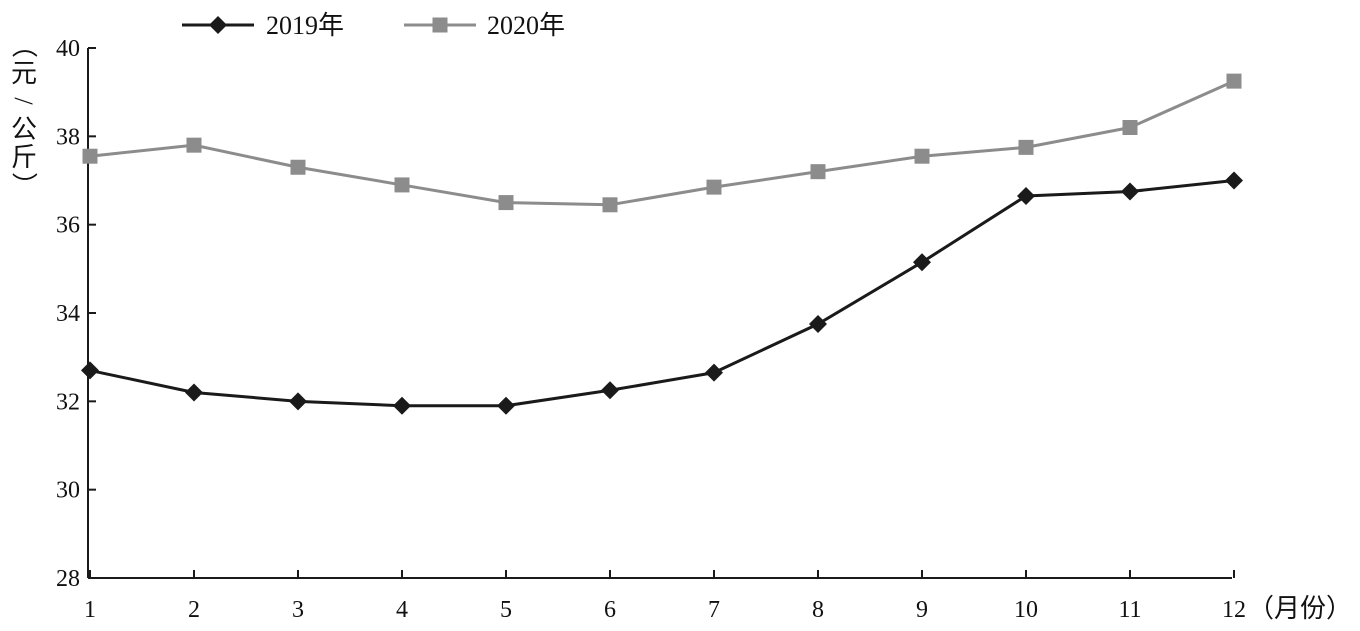 Image resolution: width=1360 pixels, height=631 pixels. I want to click on x-axis-unit-label: （月份）, so click(1300, 608).